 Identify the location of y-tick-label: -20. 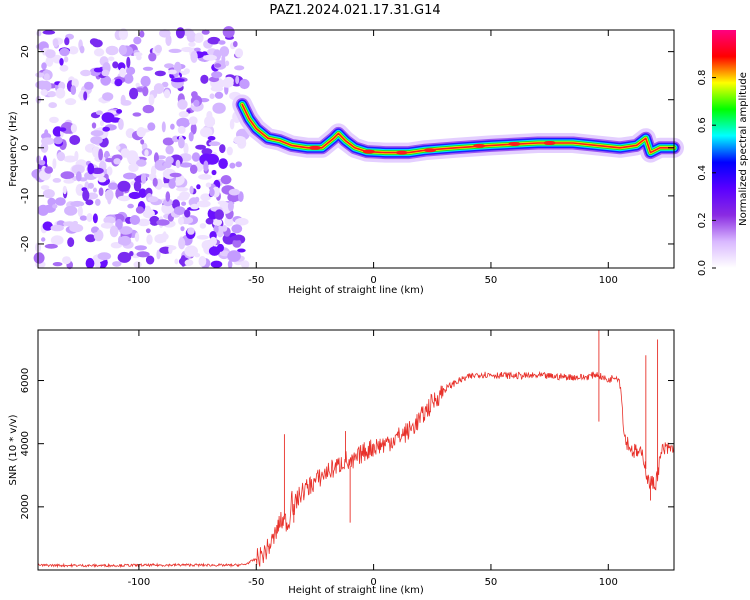
(25, 244).